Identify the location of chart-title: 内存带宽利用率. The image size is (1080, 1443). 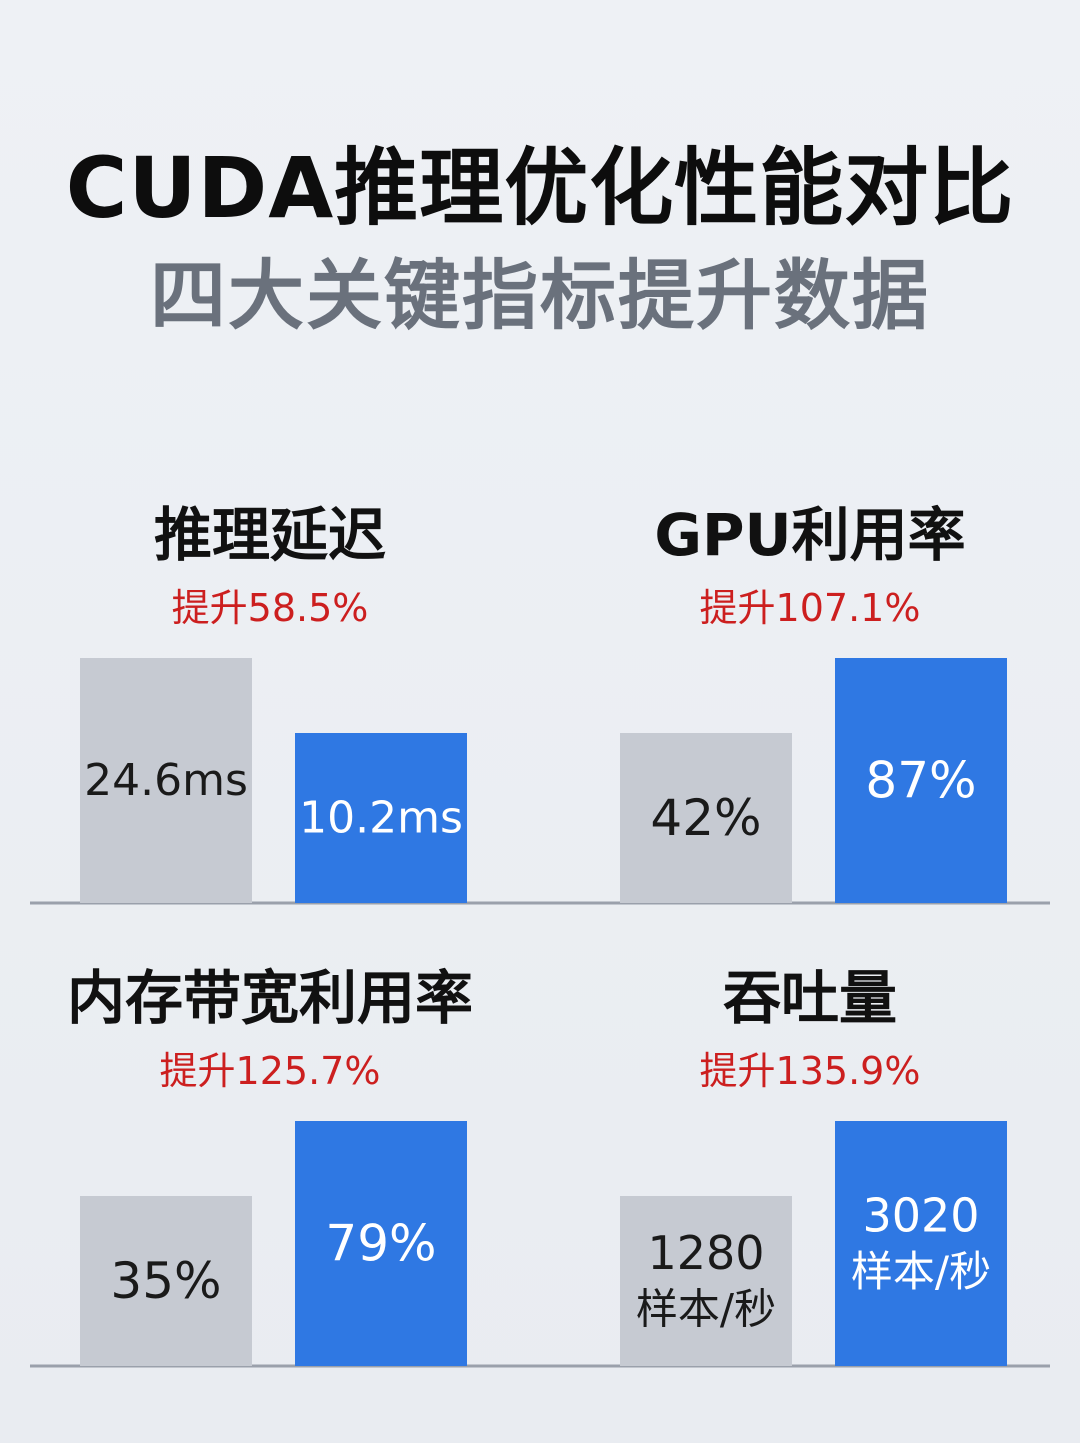
(269, 998).